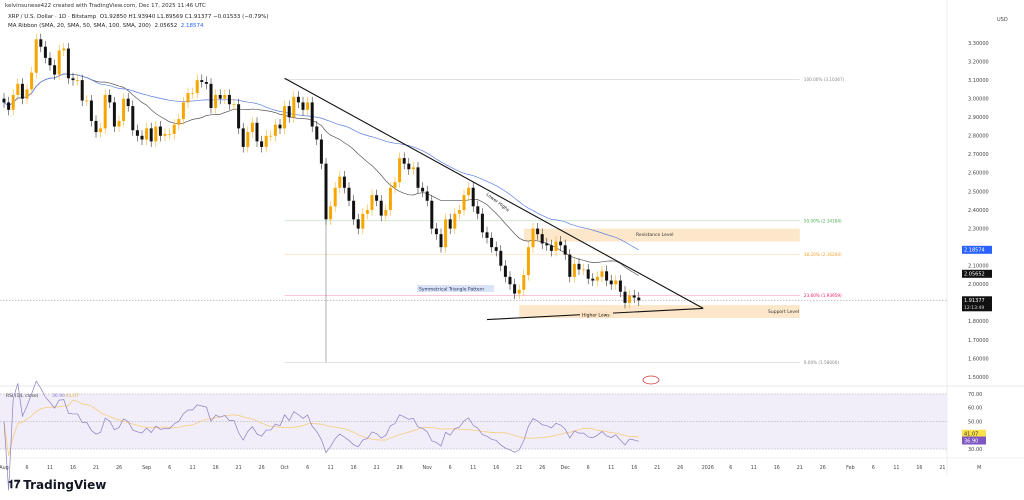  I want to click on higher-lows-label: Higher Lows, so click(596, 316).